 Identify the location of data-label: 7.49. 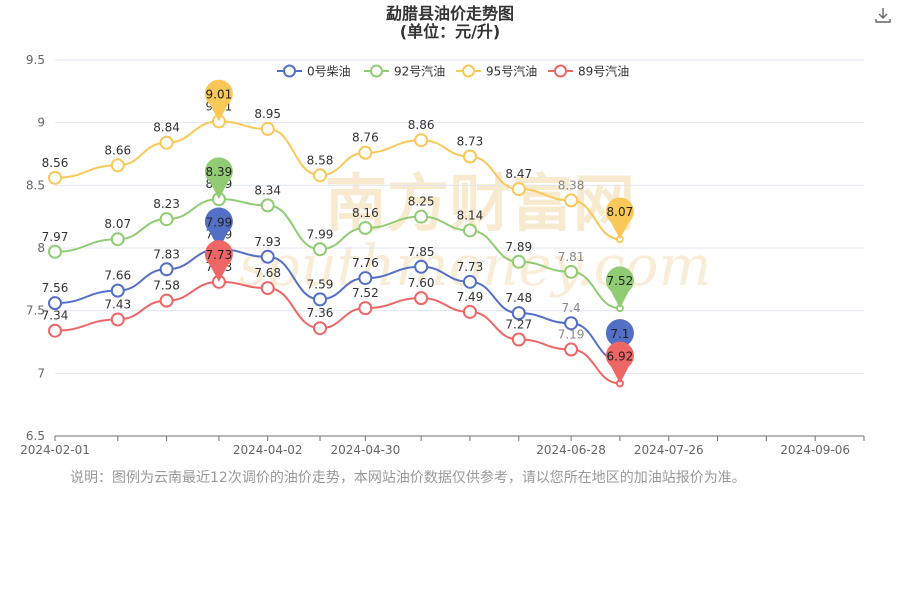
(470, 297).